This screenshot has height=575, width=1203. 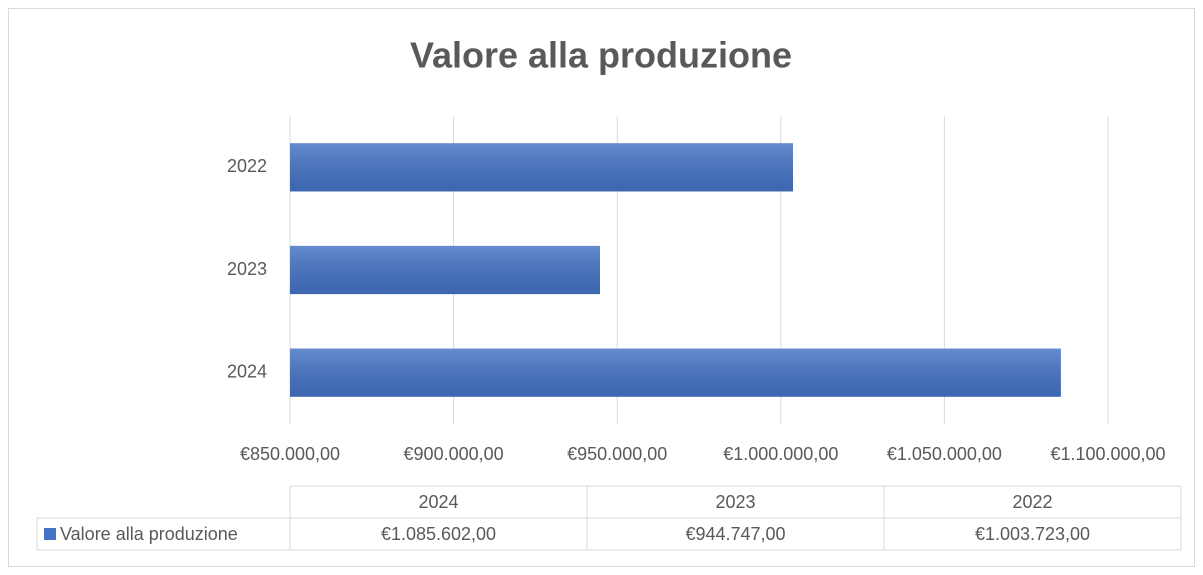 What do you see at coordinates (149, 534) in the screenshot?
I see `legend-label: Valore alla produzione` at bounding box center [149, 534].